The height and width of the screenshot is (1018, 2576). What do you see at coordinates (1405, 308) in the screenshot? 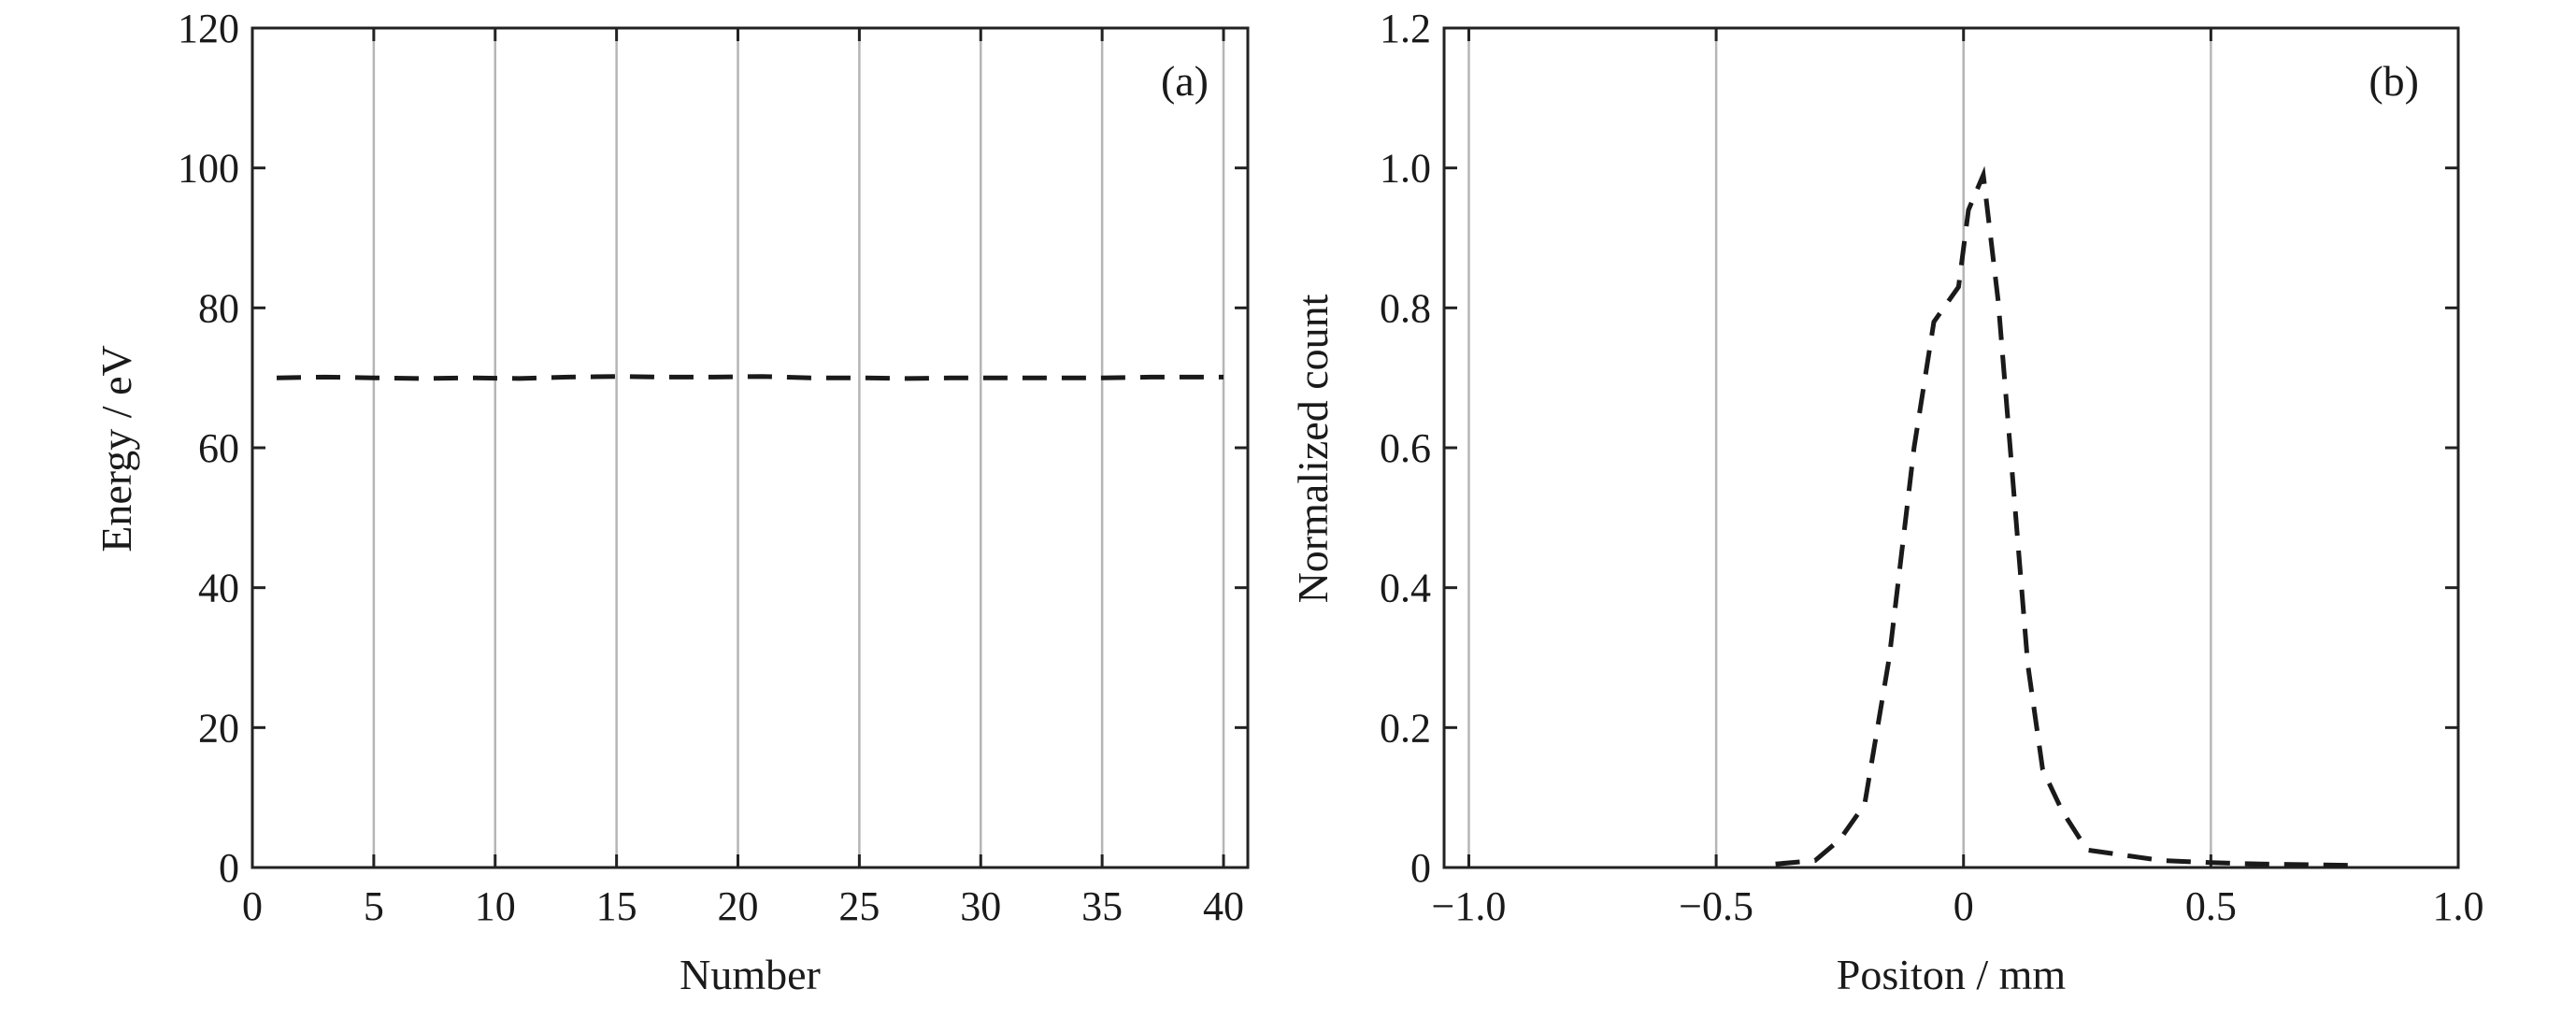
I see `y-tick-label: 0.8` at bounding box center [1405, 308].